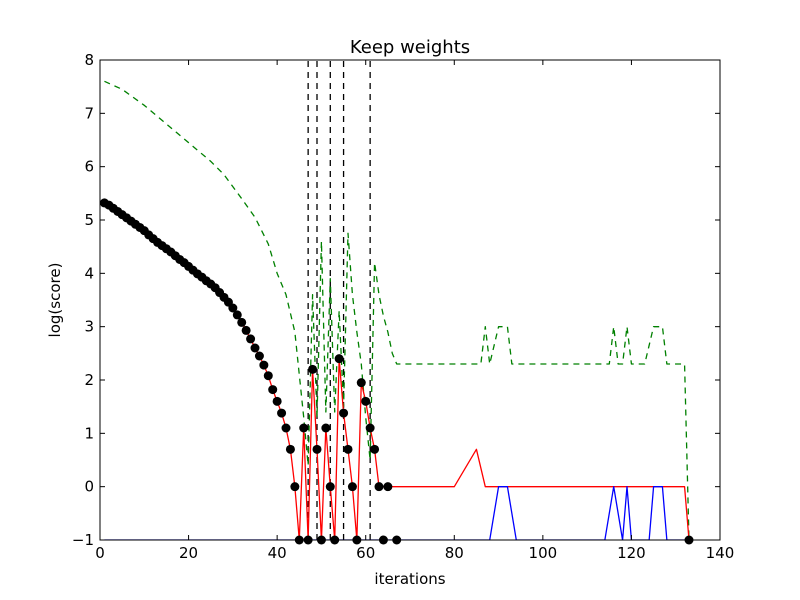 This screenshot has width=800, height=600. I want to click on series-line-blue, so click(396, 513).